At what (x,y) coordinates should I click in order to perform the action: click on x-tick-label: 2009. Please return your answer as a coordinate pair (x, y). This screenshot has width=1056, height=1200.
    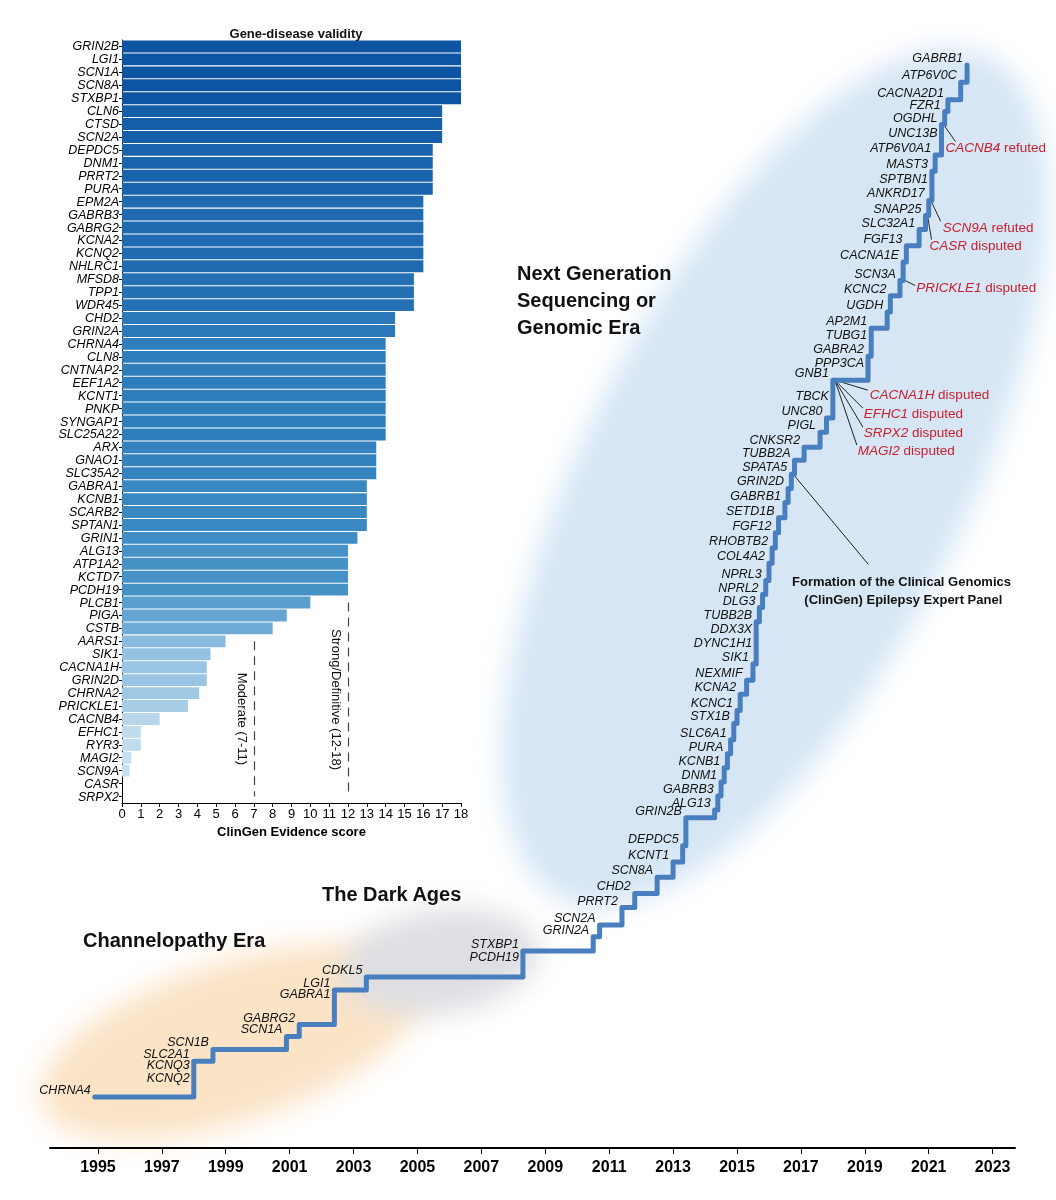
    Looking at the image, I should click on (545, 1166).